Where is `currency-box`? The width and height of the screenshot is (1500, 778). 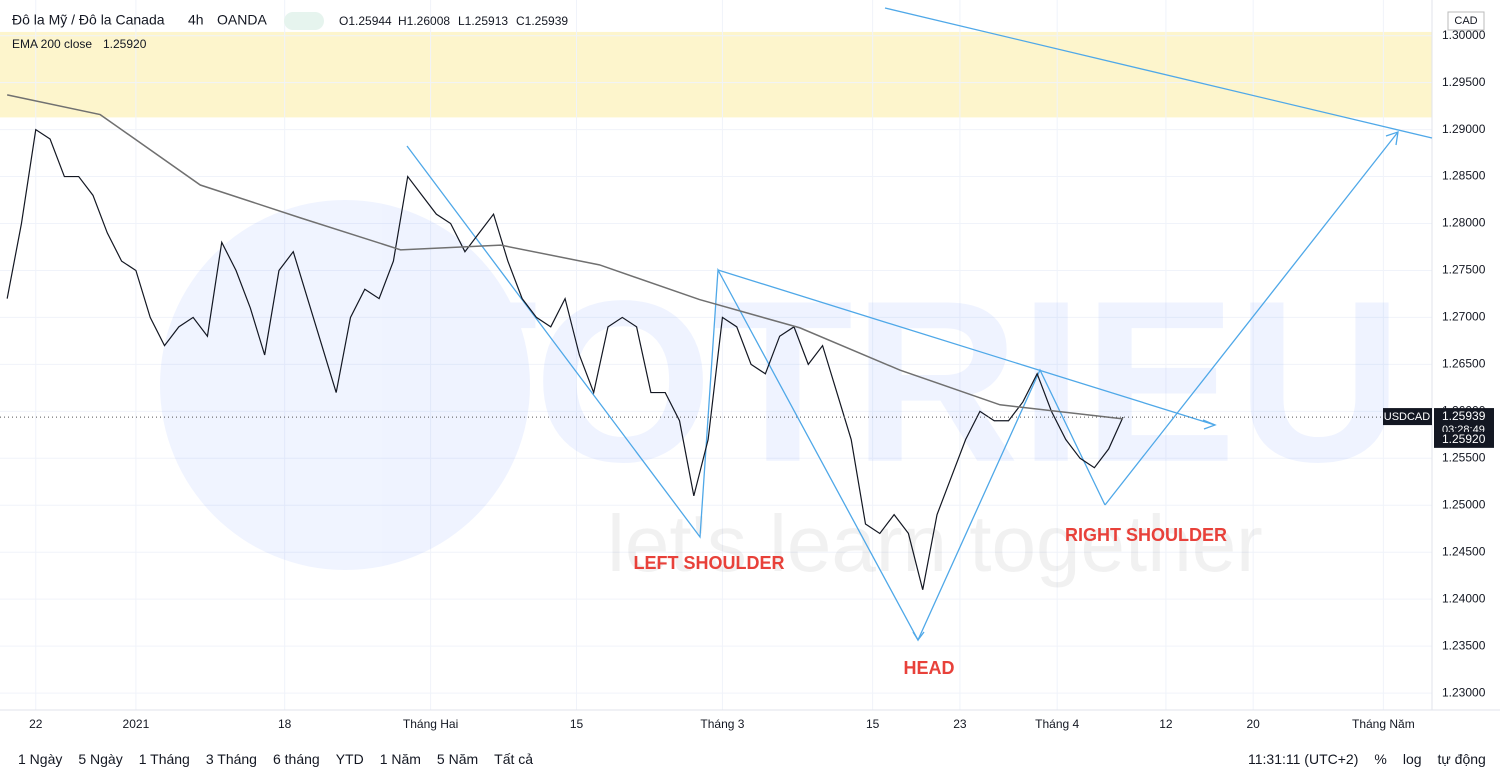 currency-box is located at coordinates (1466, 21).